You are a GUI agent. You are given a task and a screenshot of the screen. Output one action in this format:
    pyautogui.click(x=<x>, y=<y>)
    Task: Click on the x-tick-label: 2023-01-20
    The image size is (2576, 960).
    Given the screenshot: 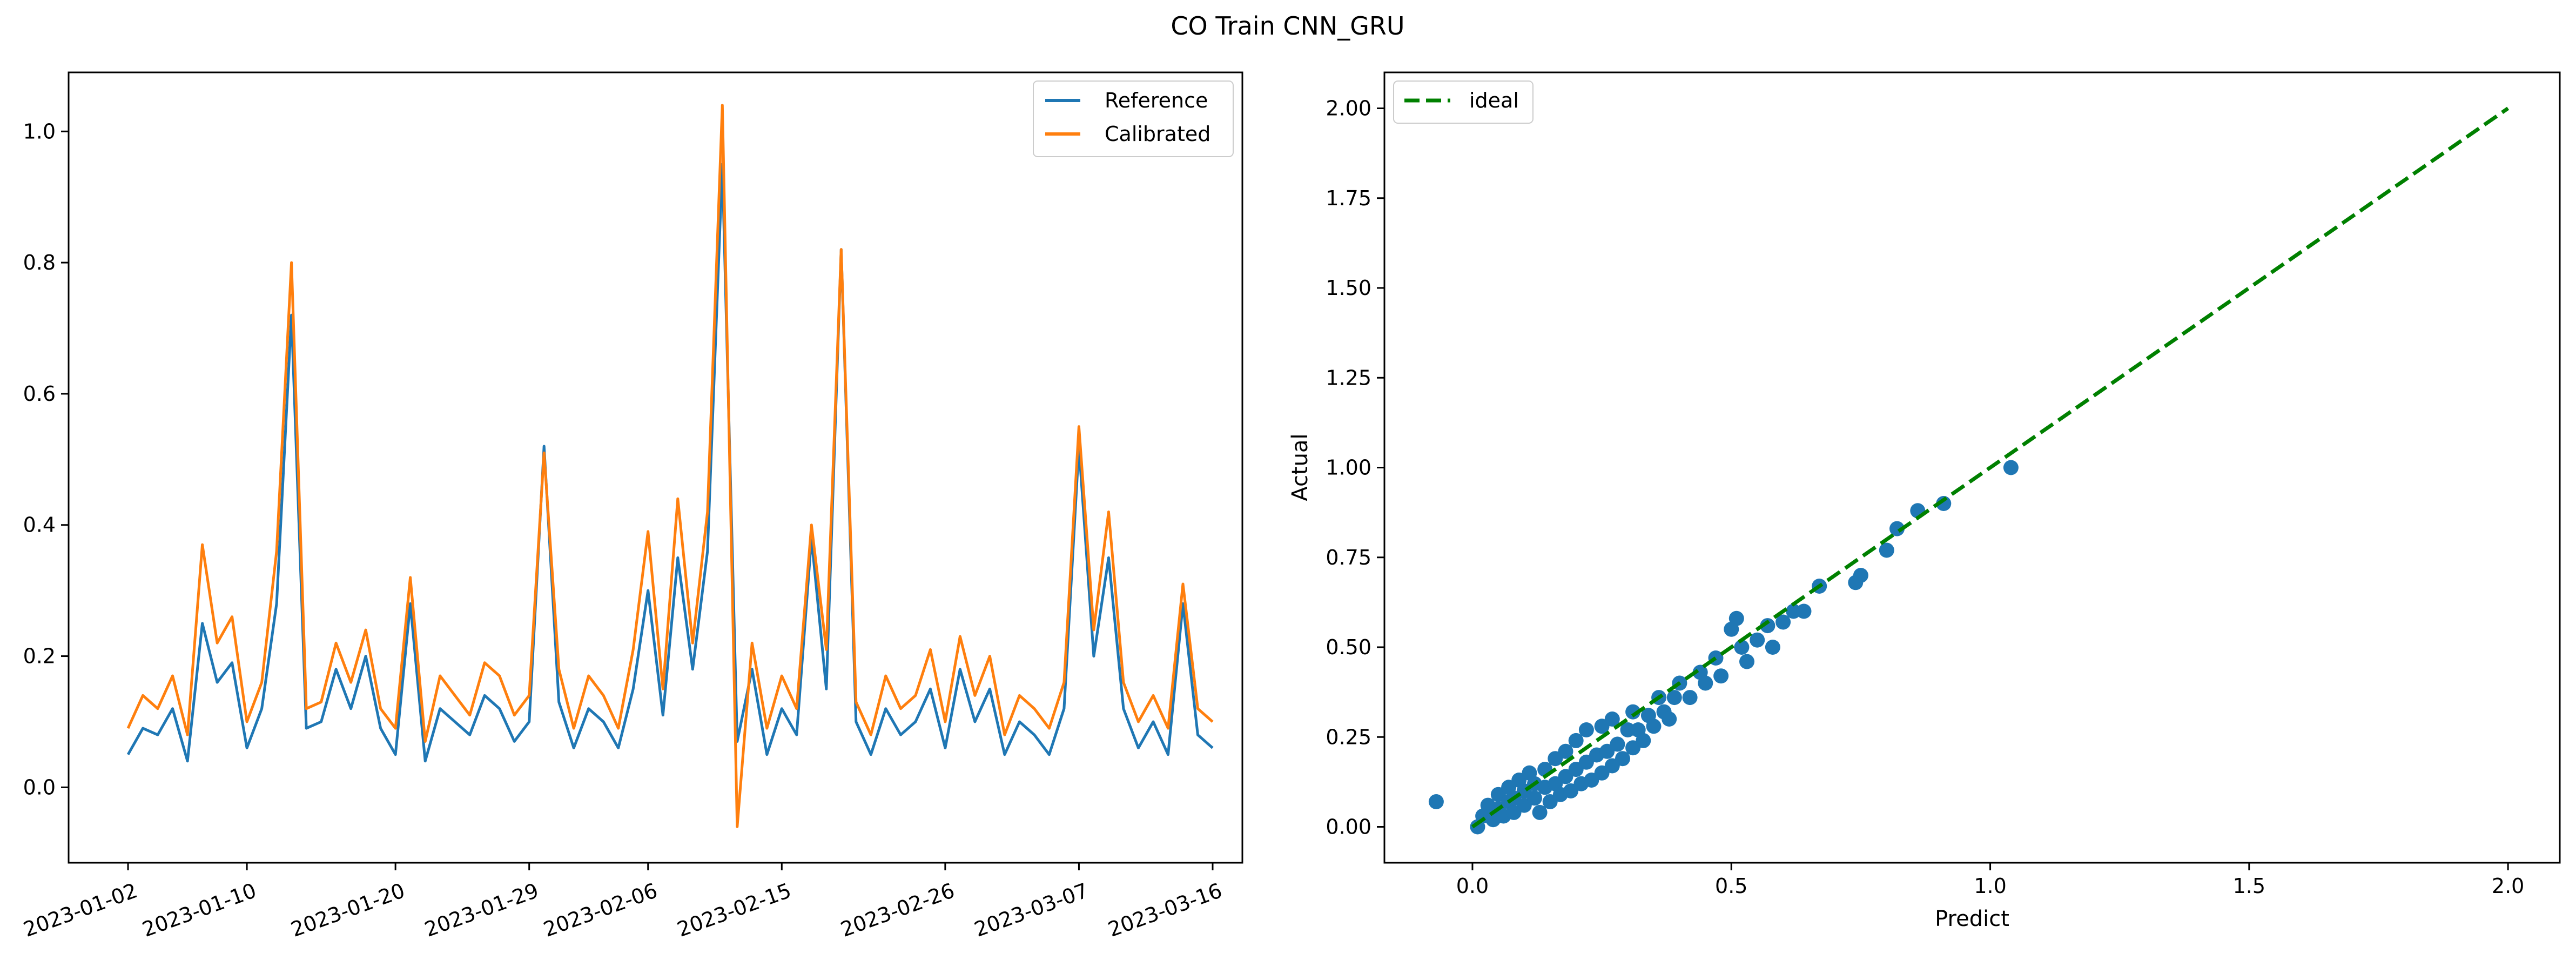 What is the action you would take?
    pyautogui.click(x=348, y=910)
    